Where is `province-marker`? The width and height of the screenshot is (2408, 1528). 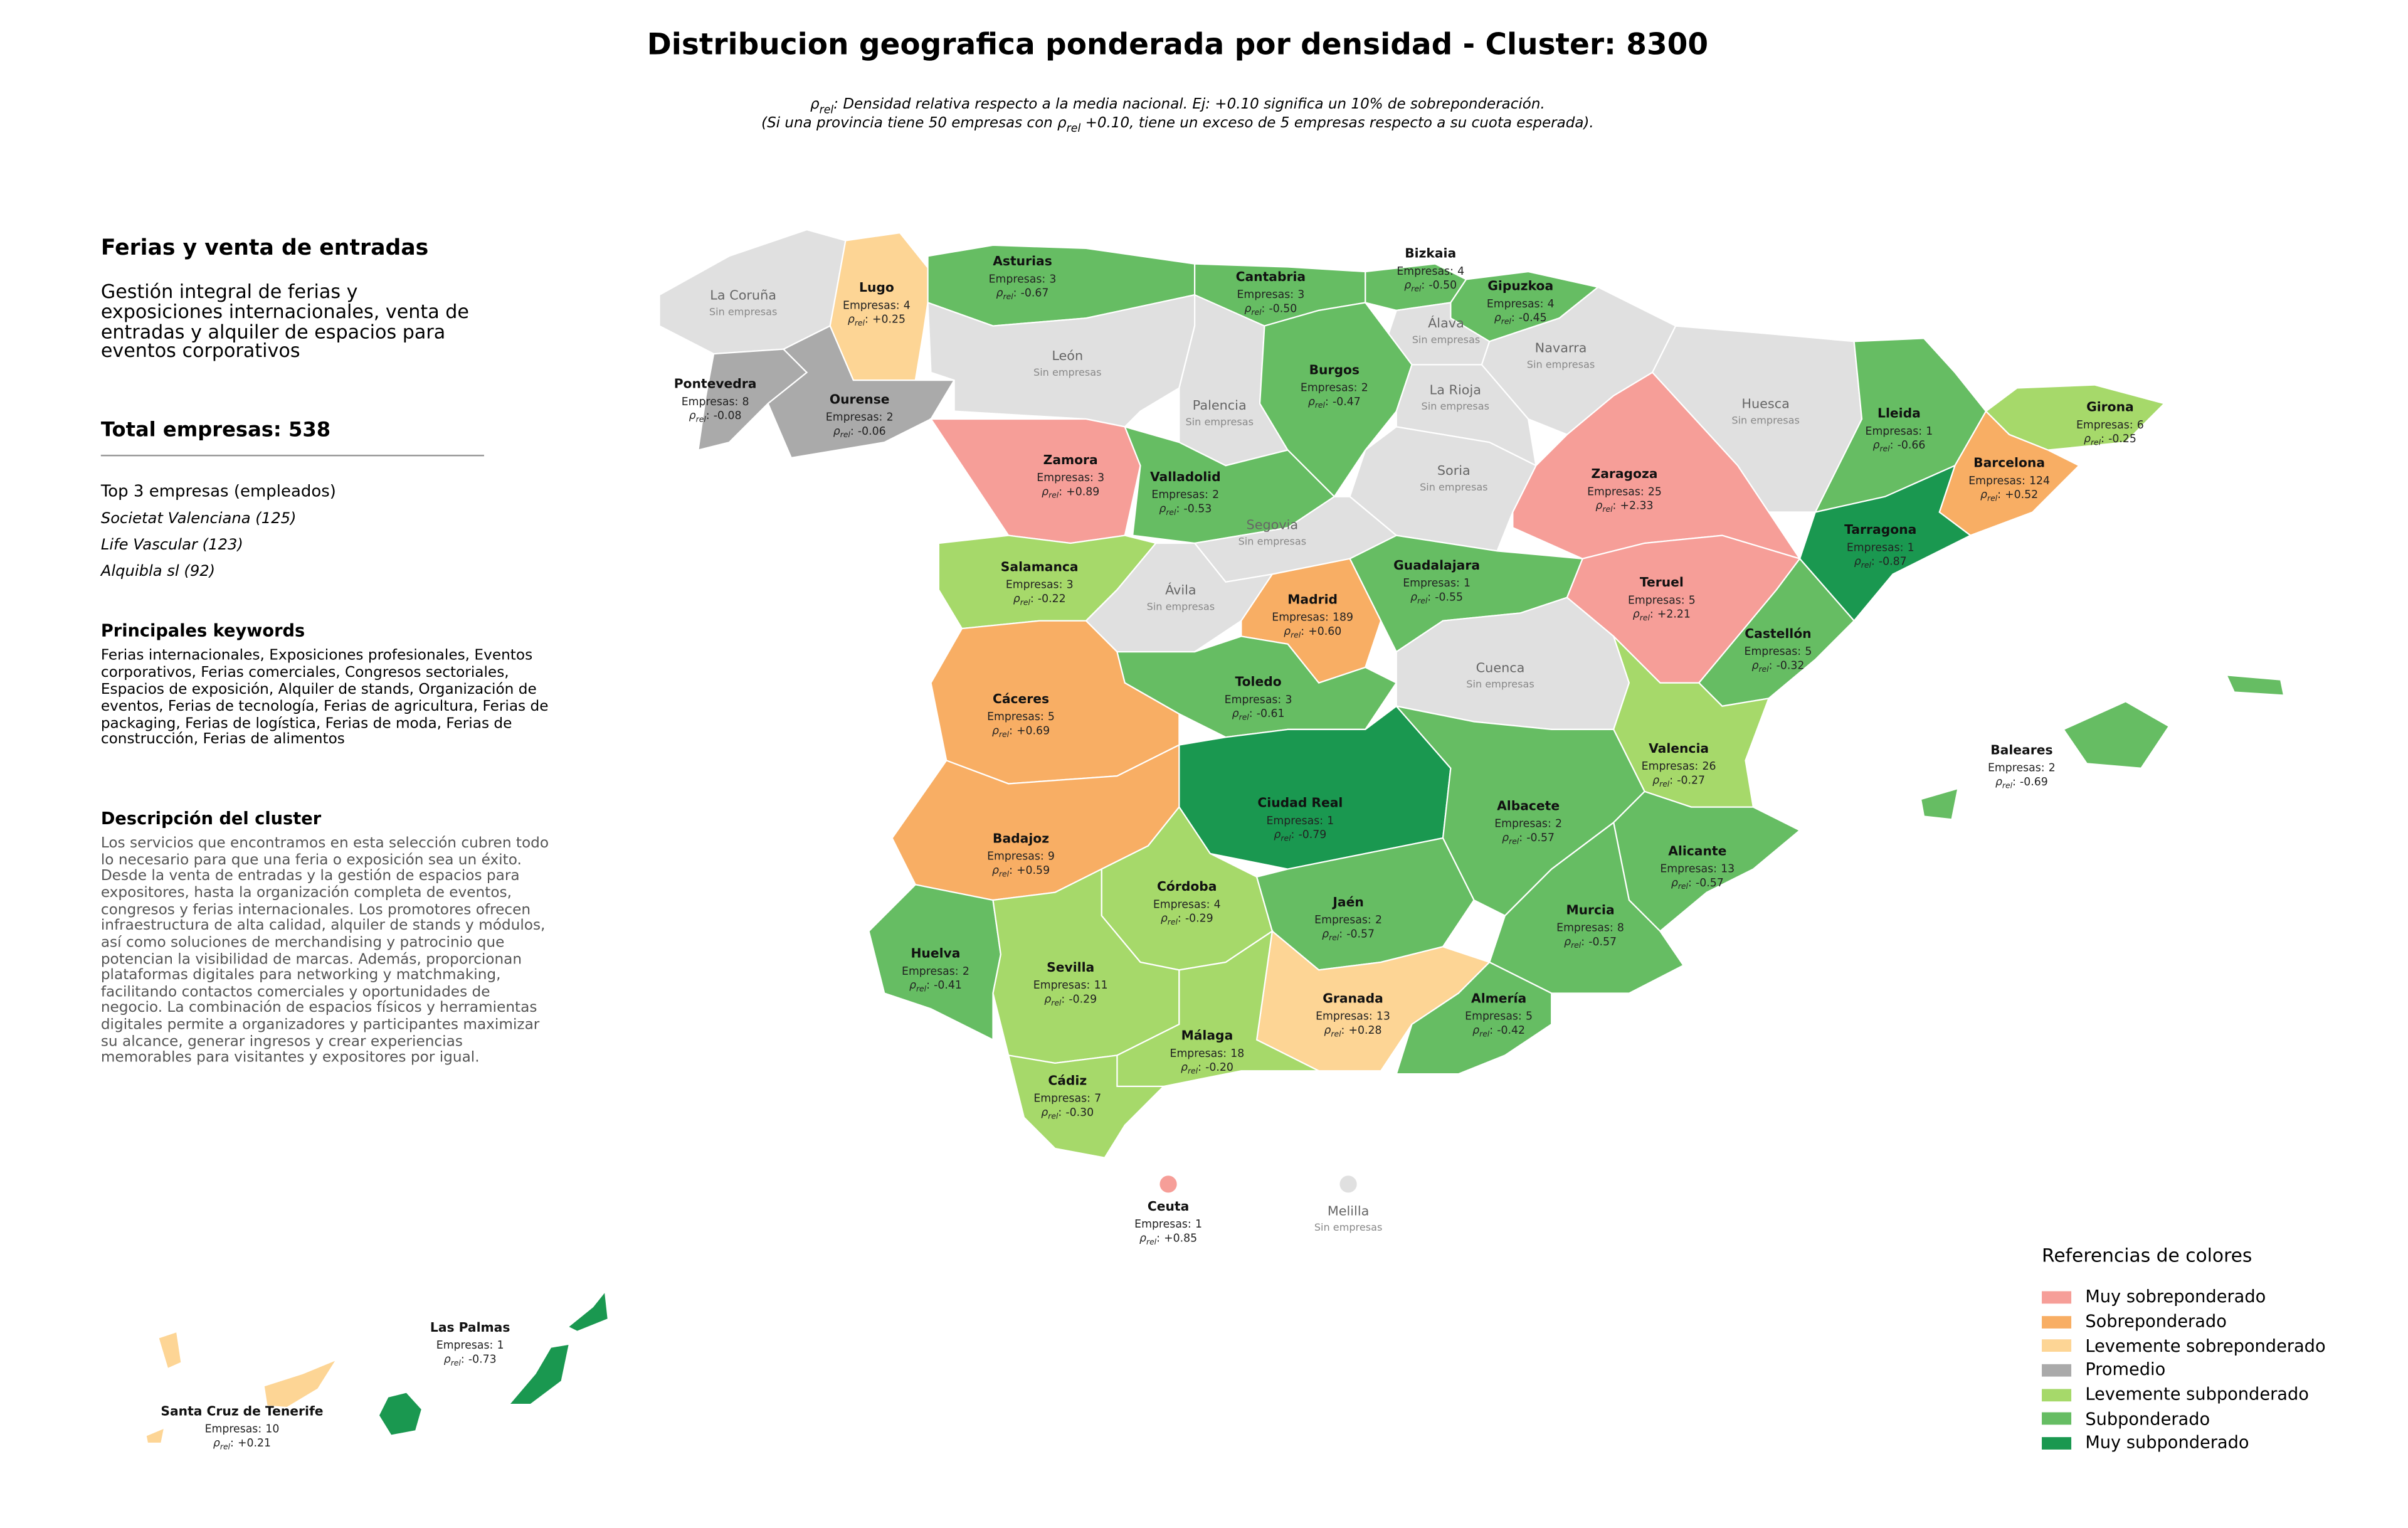
province-marker is located at coordinates (1348, 1184).